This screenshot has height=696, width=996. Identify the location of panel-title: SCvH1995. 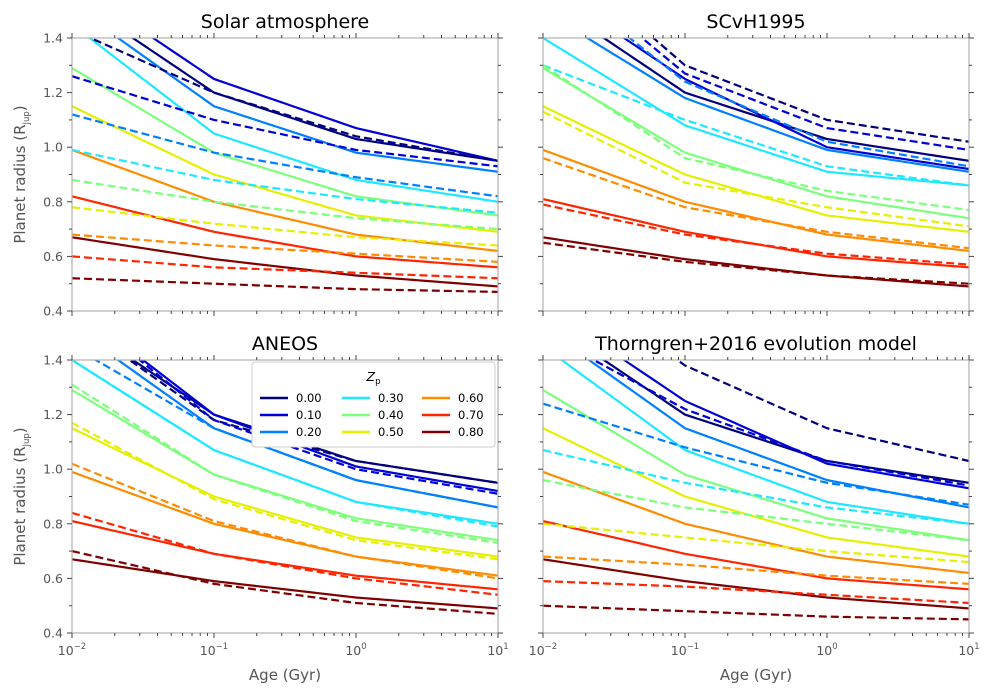
(755, 22).